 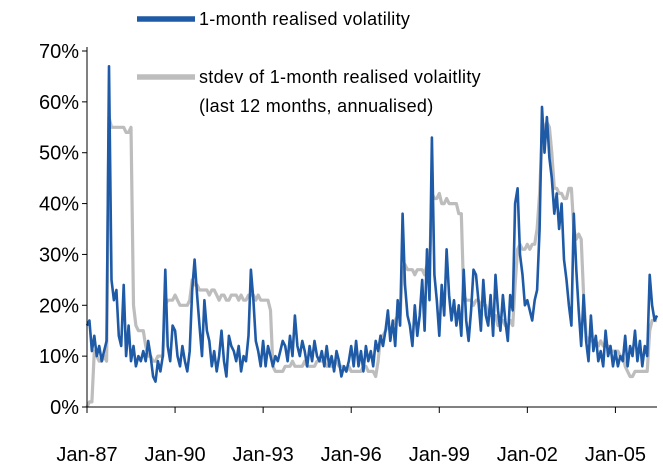 I want to click on y-tick-label: 30%, so click(x=59, y=255).